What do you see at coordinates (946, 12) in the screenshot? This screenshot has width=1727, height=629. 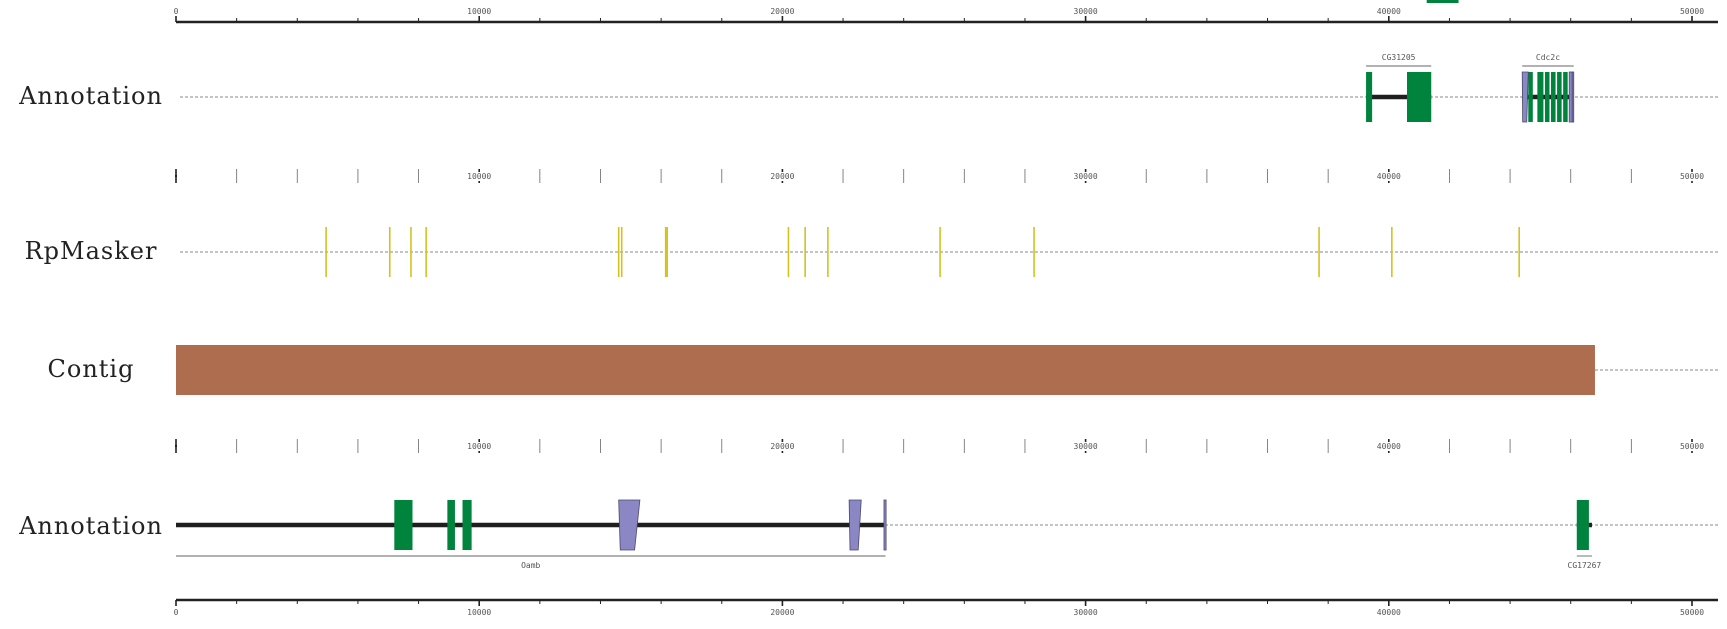 I see `top-ruler: 0 10000 20000 30000 40000 50000` at bounding box center [946, 12].